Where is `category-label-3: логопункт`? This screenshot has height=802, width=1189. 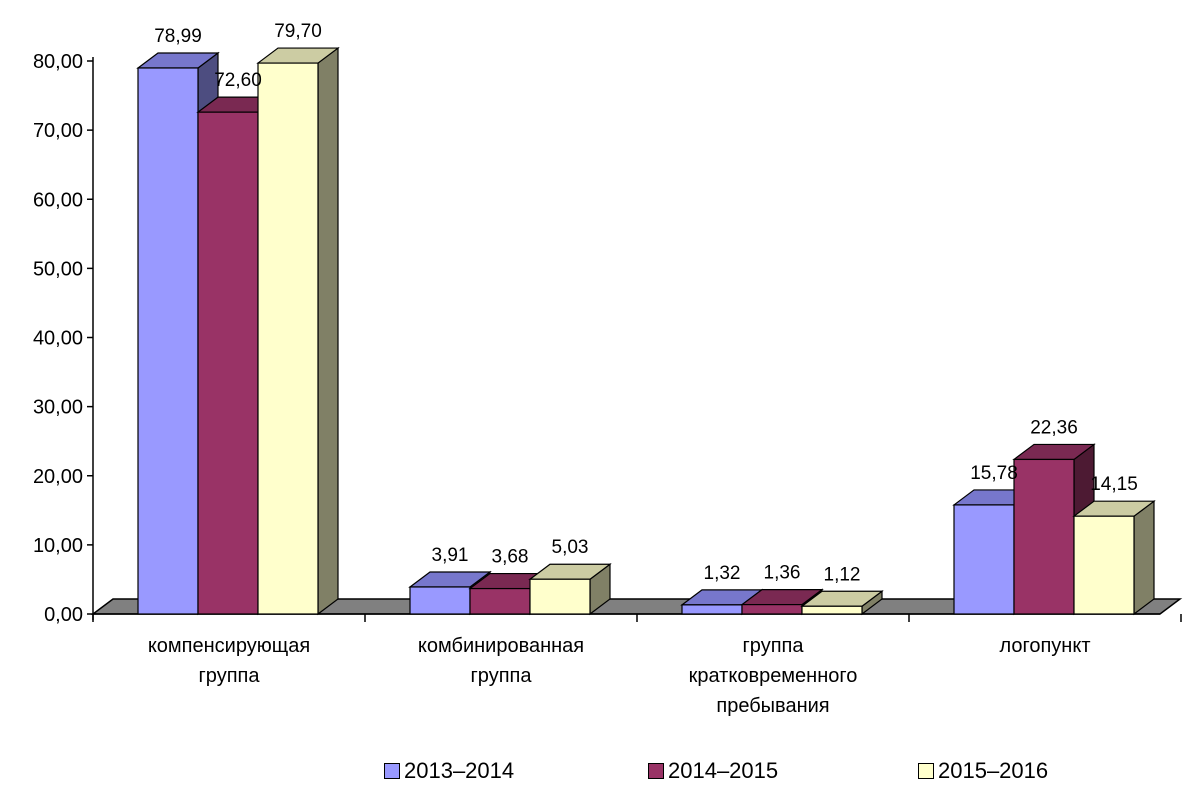 category-label-3: логопункт is located at coordinates (1044, 646).